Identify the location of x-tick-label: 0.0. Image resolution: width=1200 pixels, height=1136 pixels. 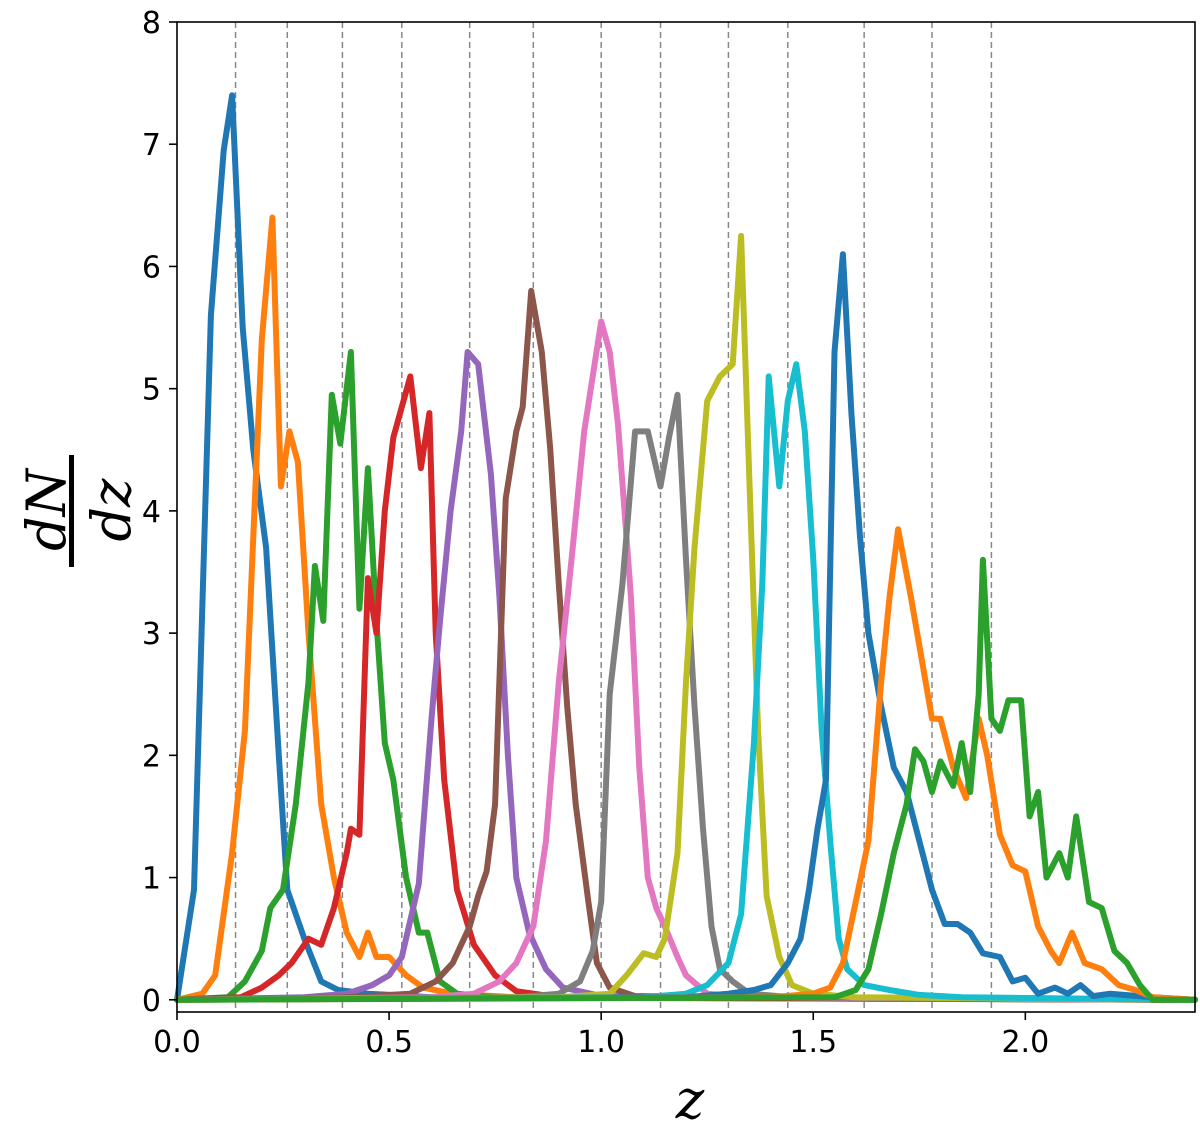
(177, 1042).